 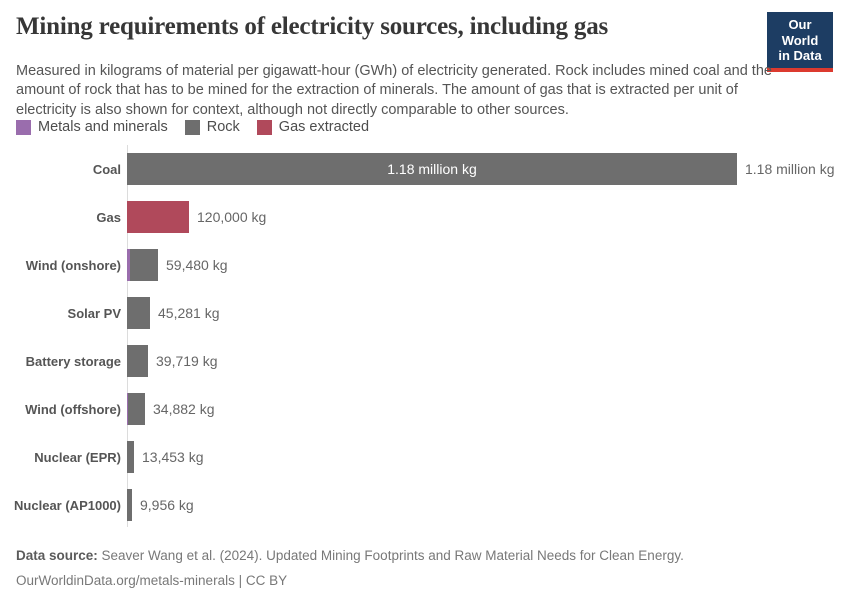 I want to click on value-label: 120,000 kg, so click(x=232, y=217).